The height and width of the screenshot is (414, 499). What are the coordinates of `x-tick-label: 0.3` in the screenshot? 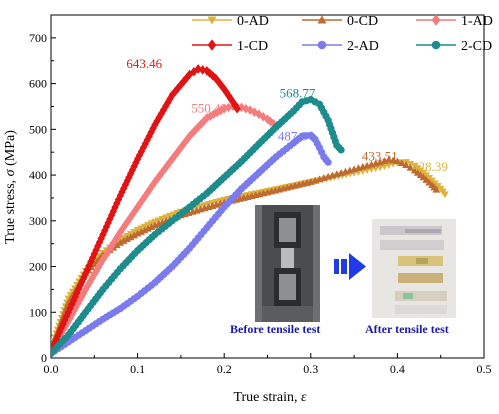 It's located at (310, 369).